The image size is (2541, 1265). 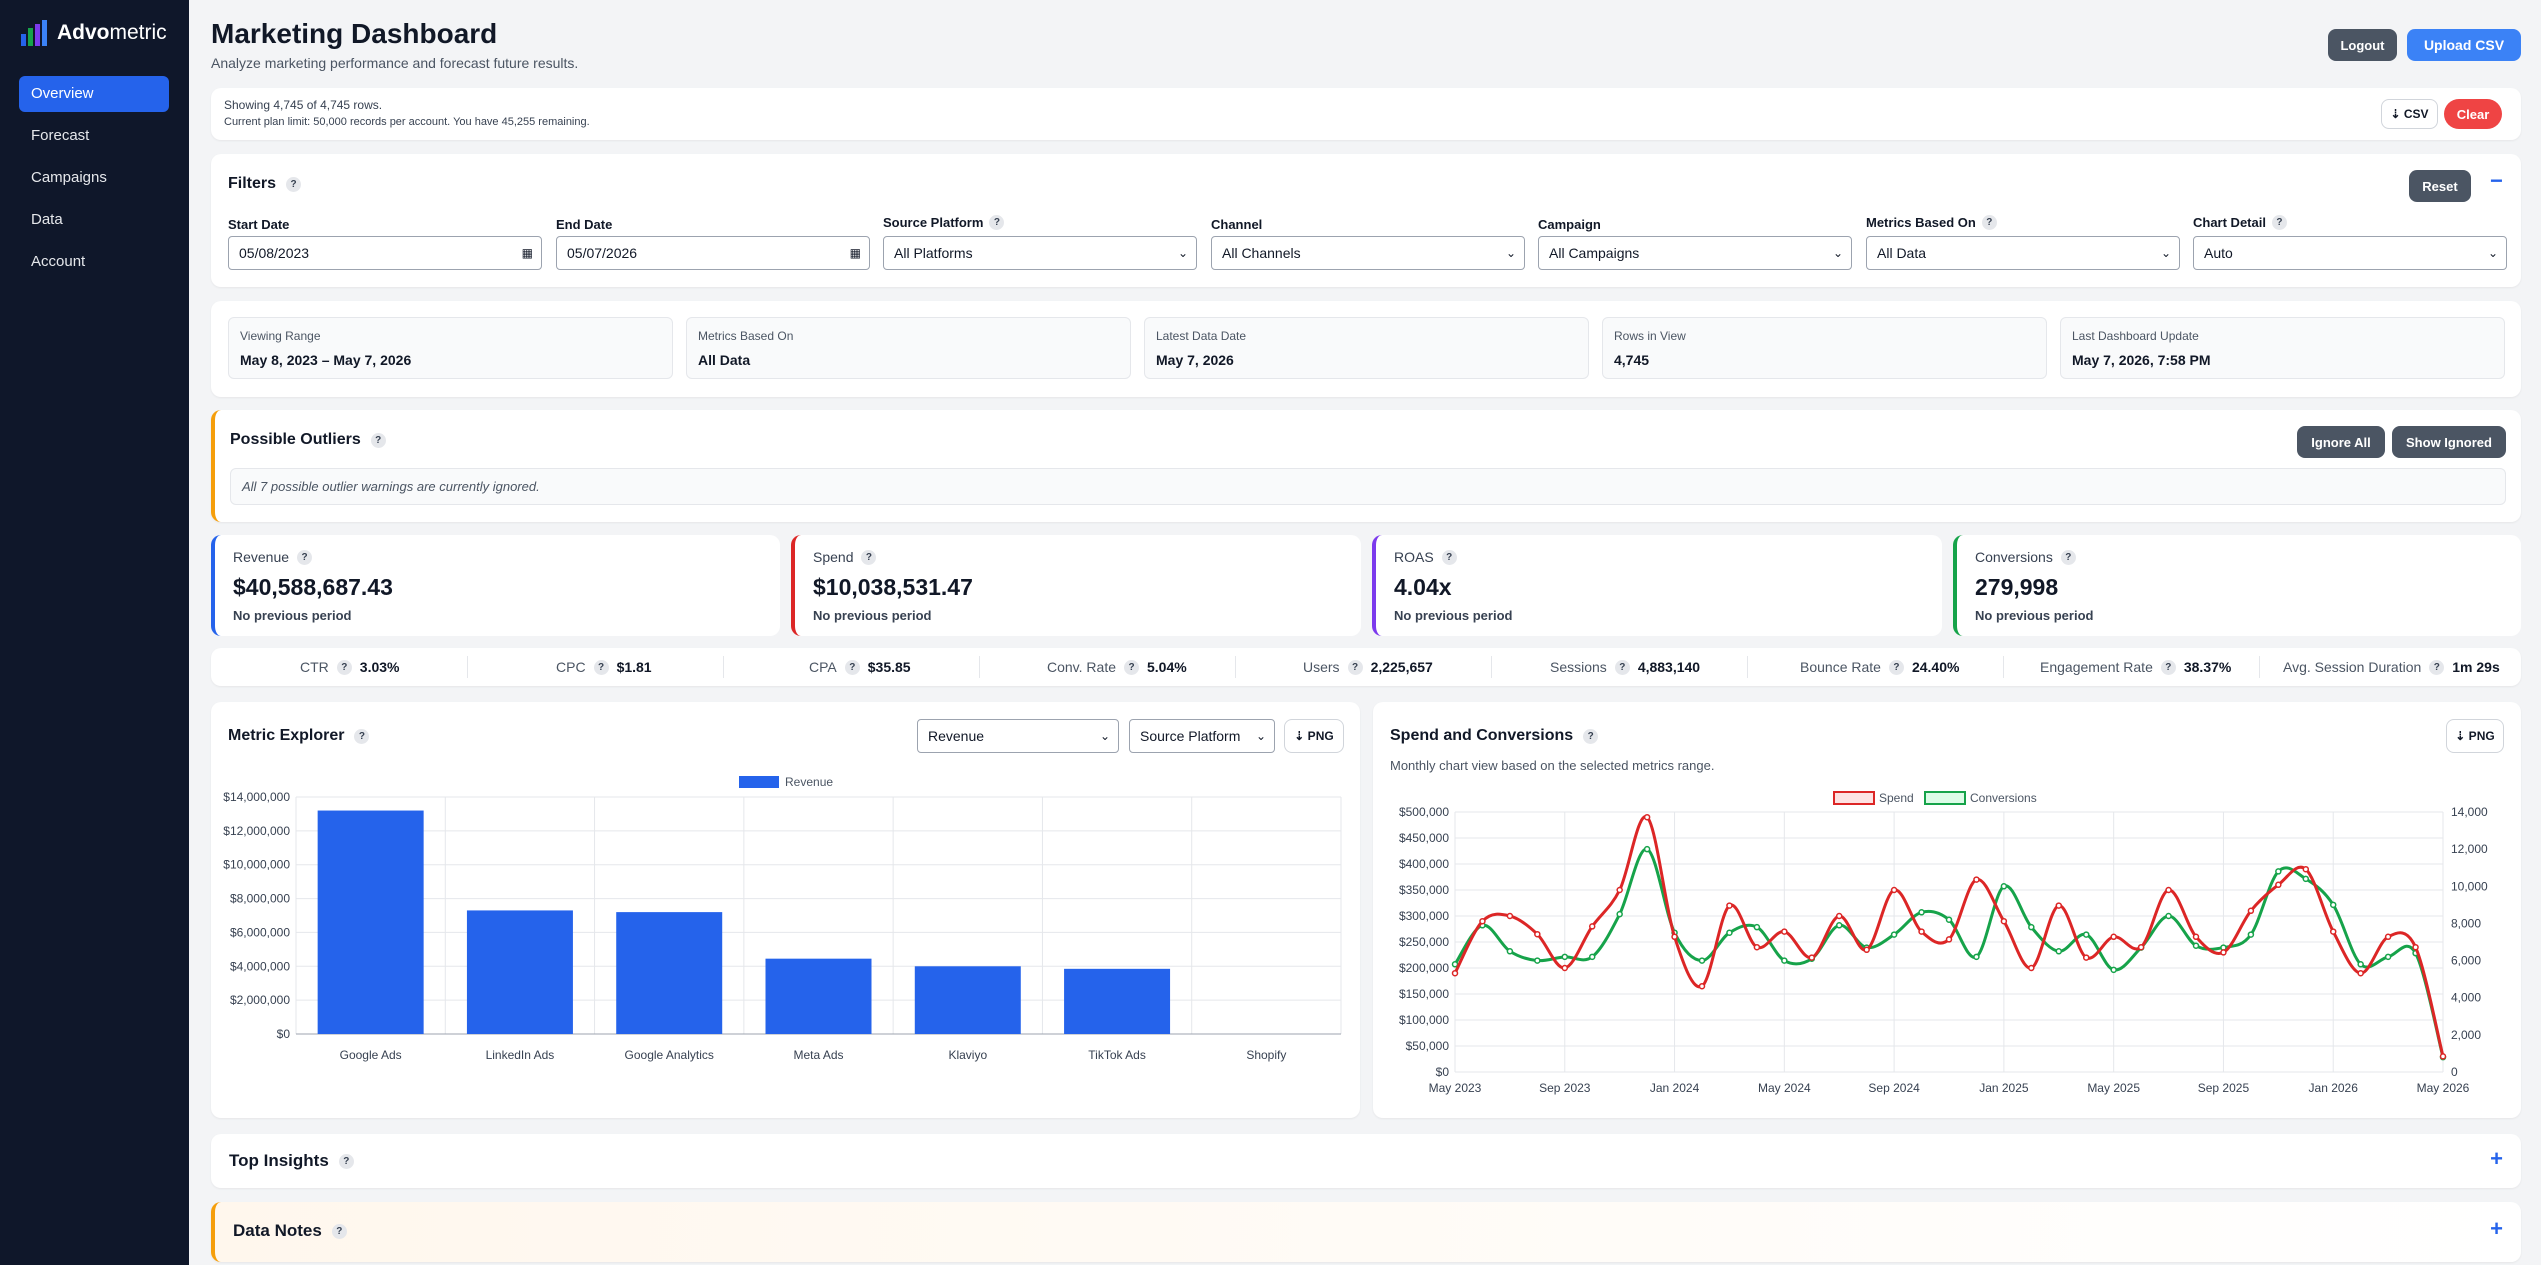 What do you see at coordinates (2136, 667) in the screenshot?
I see `metric-engagement-rate: Engagement Rate? 38.37%` at bounding box center [2136, 667].